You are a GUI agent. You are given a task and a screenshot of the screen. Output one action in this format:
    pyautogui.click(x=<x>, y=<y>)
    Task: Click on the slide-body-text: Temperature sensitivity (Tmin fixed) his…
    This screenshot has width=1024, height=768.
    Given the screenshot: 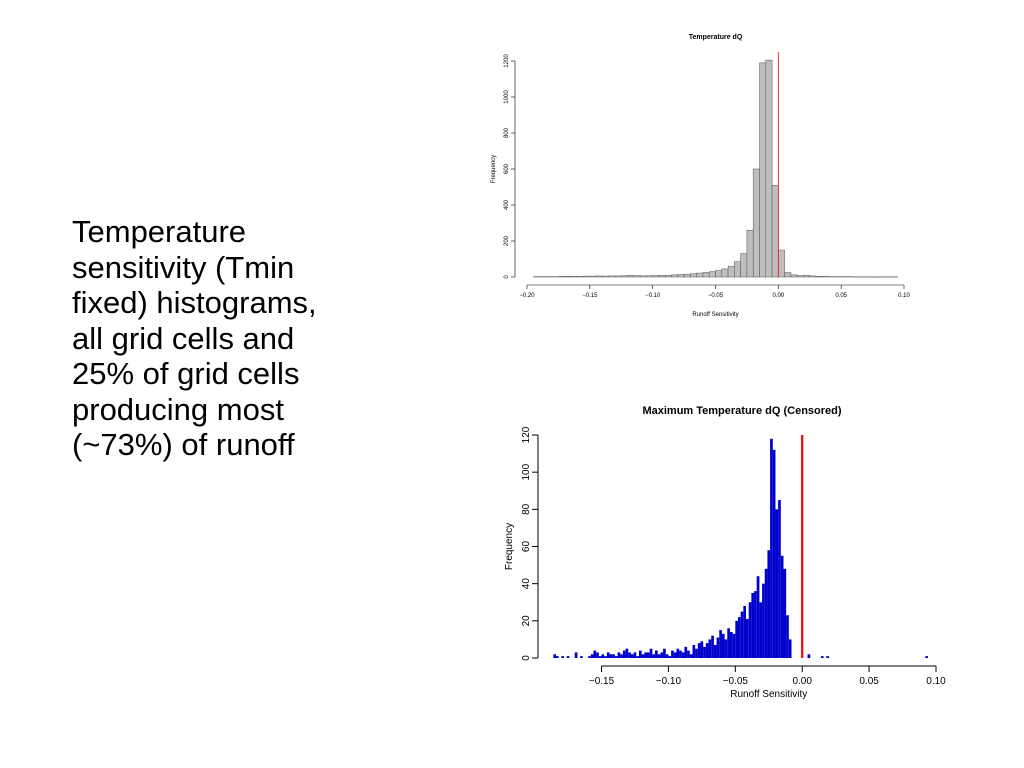 What is the action you would take?
    pyautogui.click(x=237, y=338)
    